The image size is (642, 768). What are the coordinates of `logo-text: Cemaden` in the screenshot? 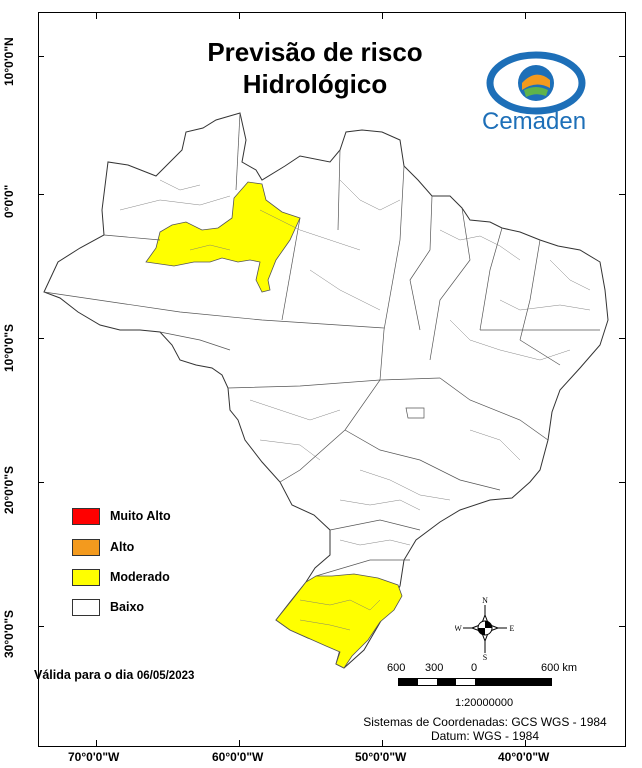 It's located at (534, 121).